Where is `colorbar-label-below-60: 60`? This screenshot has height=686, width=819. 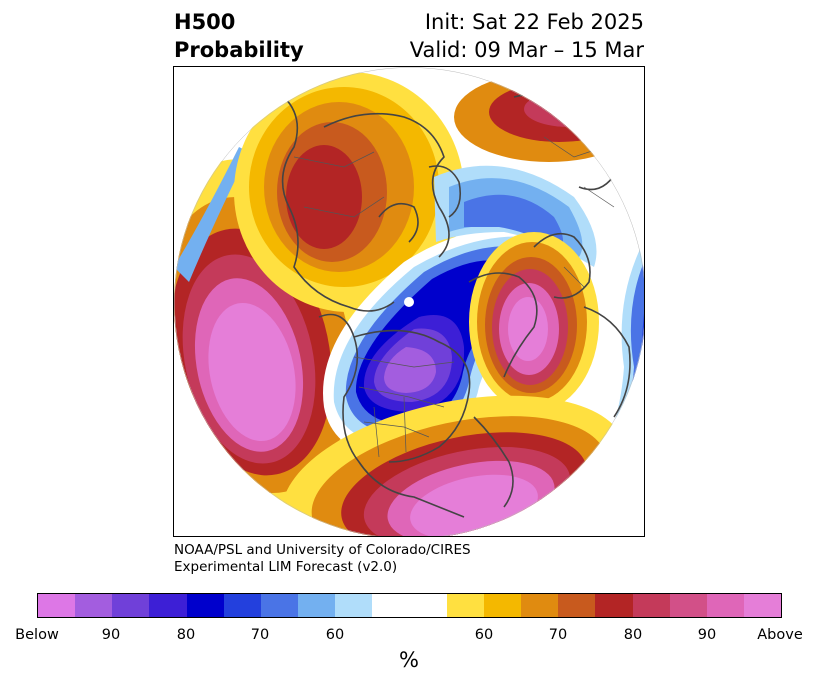 colorbar-label-below-60: 60 is located at coordinates (335, 635).